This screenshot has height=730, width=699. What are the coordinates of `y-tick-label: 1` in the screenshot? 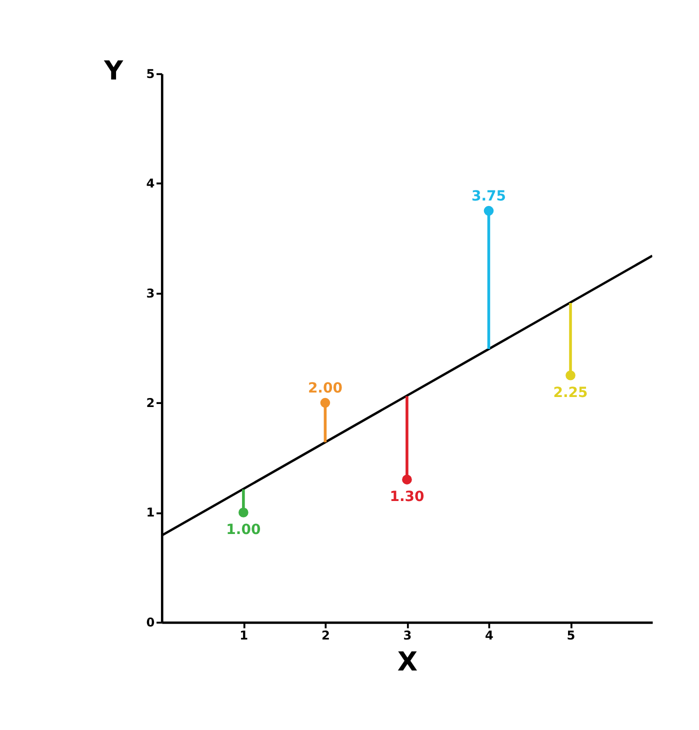 It's located at (150, 513).